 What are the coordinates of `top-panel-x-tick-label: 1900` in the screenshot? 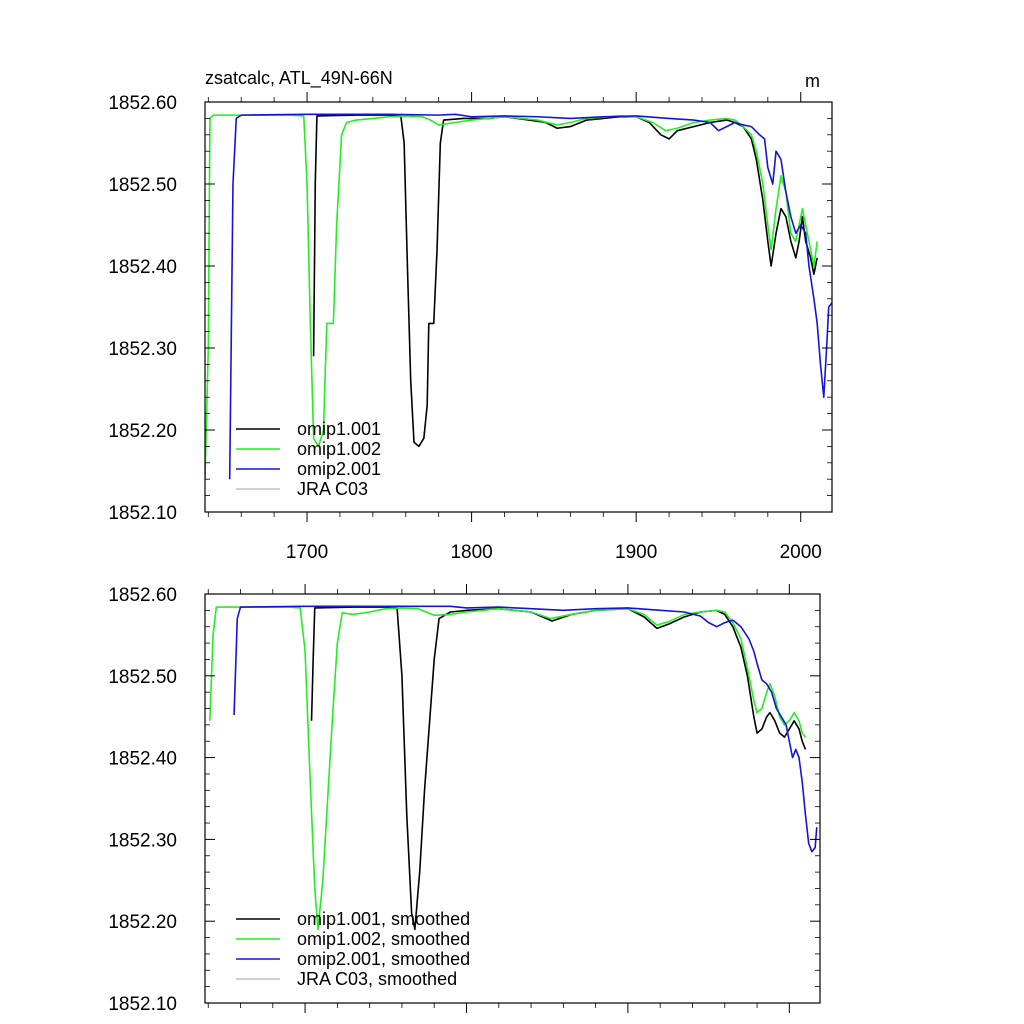 It's located at (636, 552).